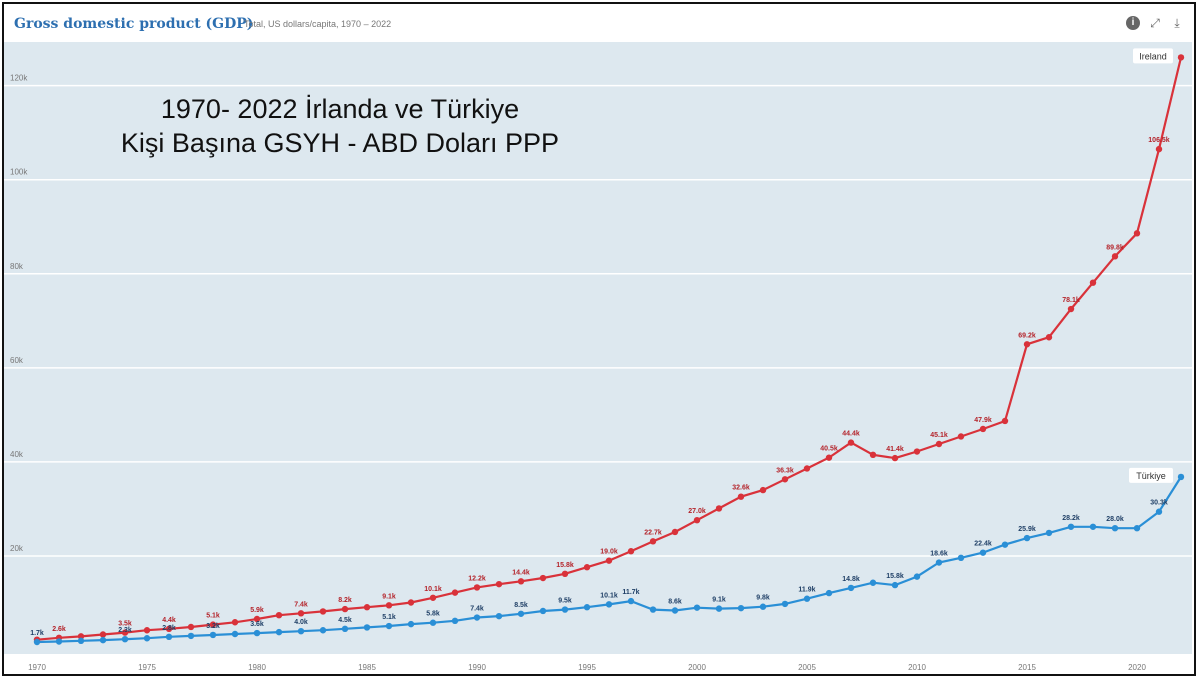  What do you see at coordinates (134, 24) in the screenshot?
I see `chart-title: Gross domestic product (GDP)` at bounding box center [134, 24].